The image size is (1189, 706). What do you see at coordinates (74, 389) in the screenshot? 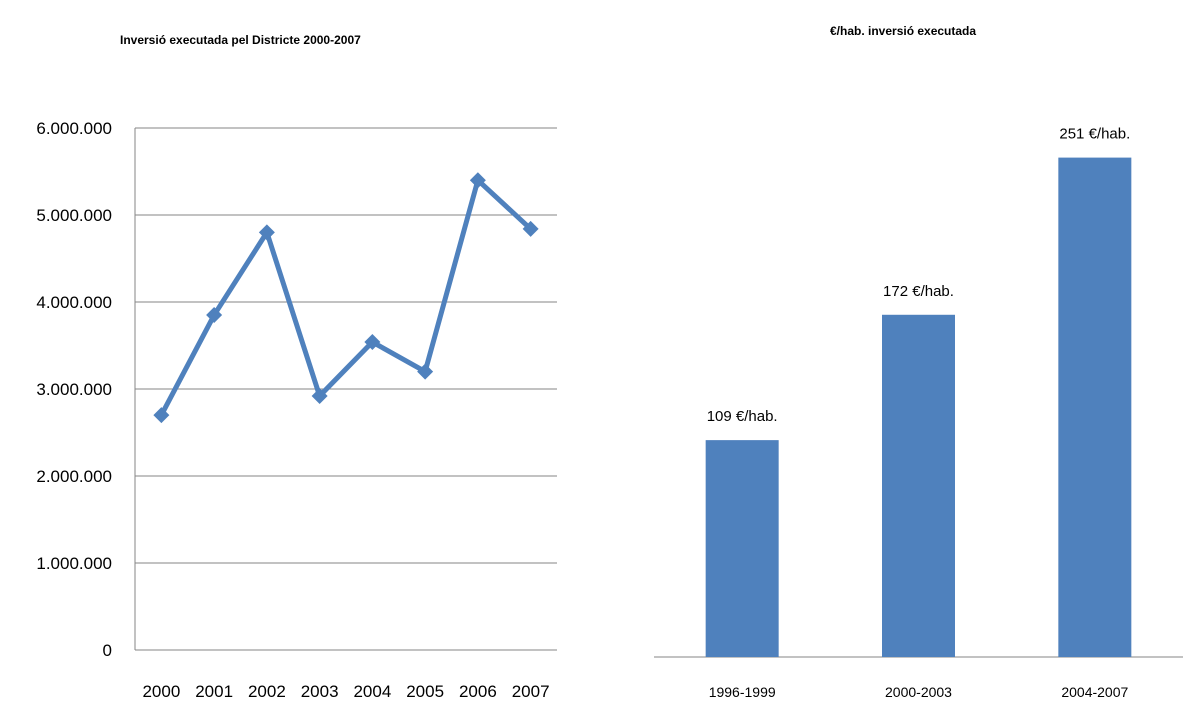
I see `y-tick-label: 3.000.000` at bounding box center [74, 389].